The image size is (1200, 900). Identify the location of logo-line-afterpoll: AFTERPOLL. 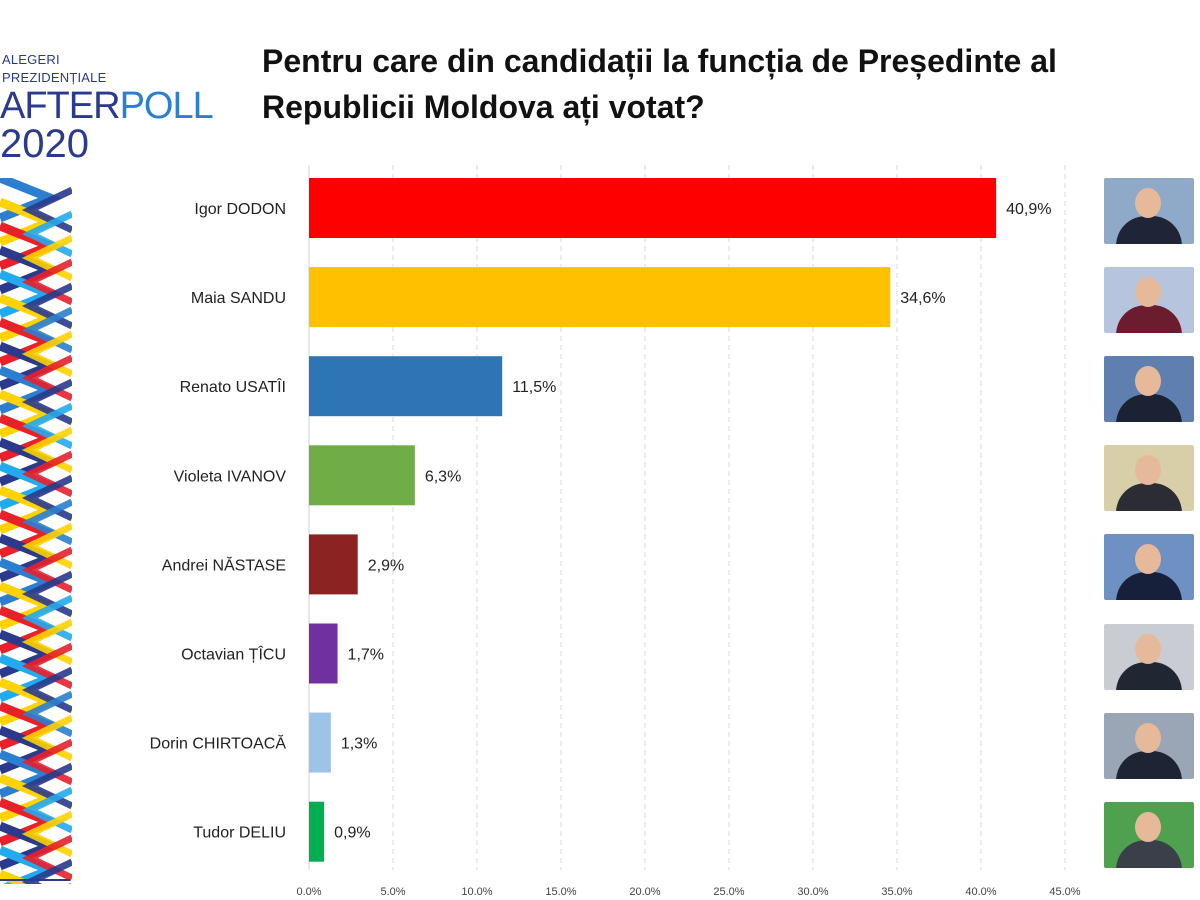
(107, 106).